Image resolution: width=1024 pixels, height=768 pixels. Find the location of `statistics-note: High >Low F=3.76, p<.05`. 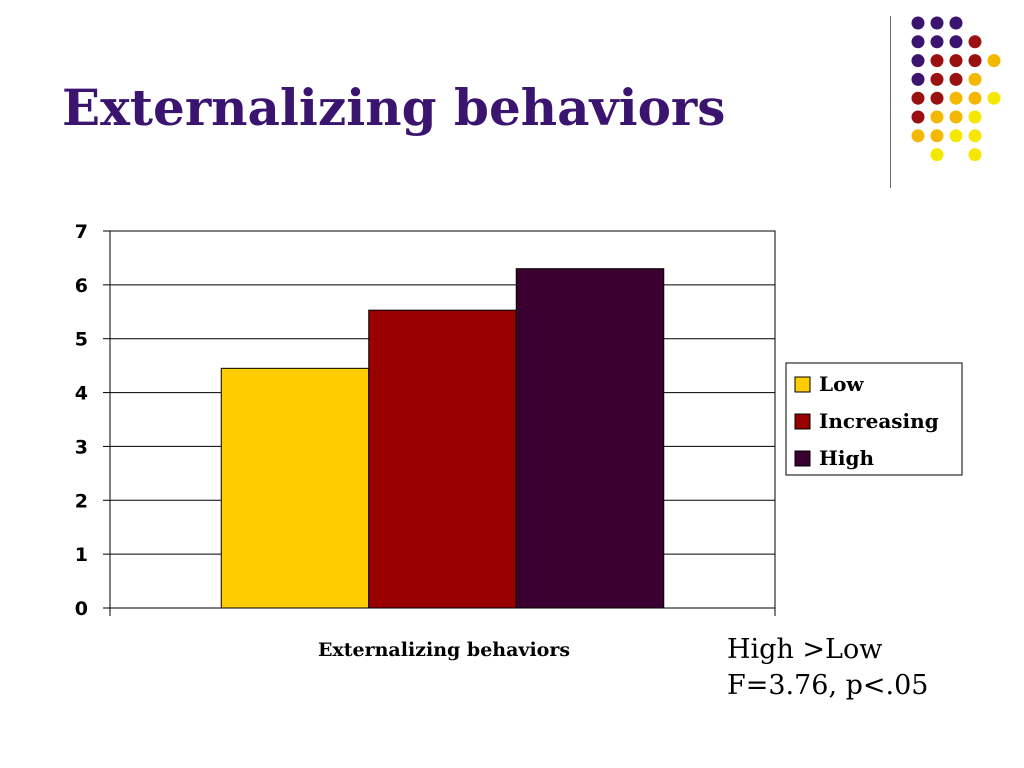

statistics-note: High >Low F=3.76, p<.05 is located at coordinates (828, 668).